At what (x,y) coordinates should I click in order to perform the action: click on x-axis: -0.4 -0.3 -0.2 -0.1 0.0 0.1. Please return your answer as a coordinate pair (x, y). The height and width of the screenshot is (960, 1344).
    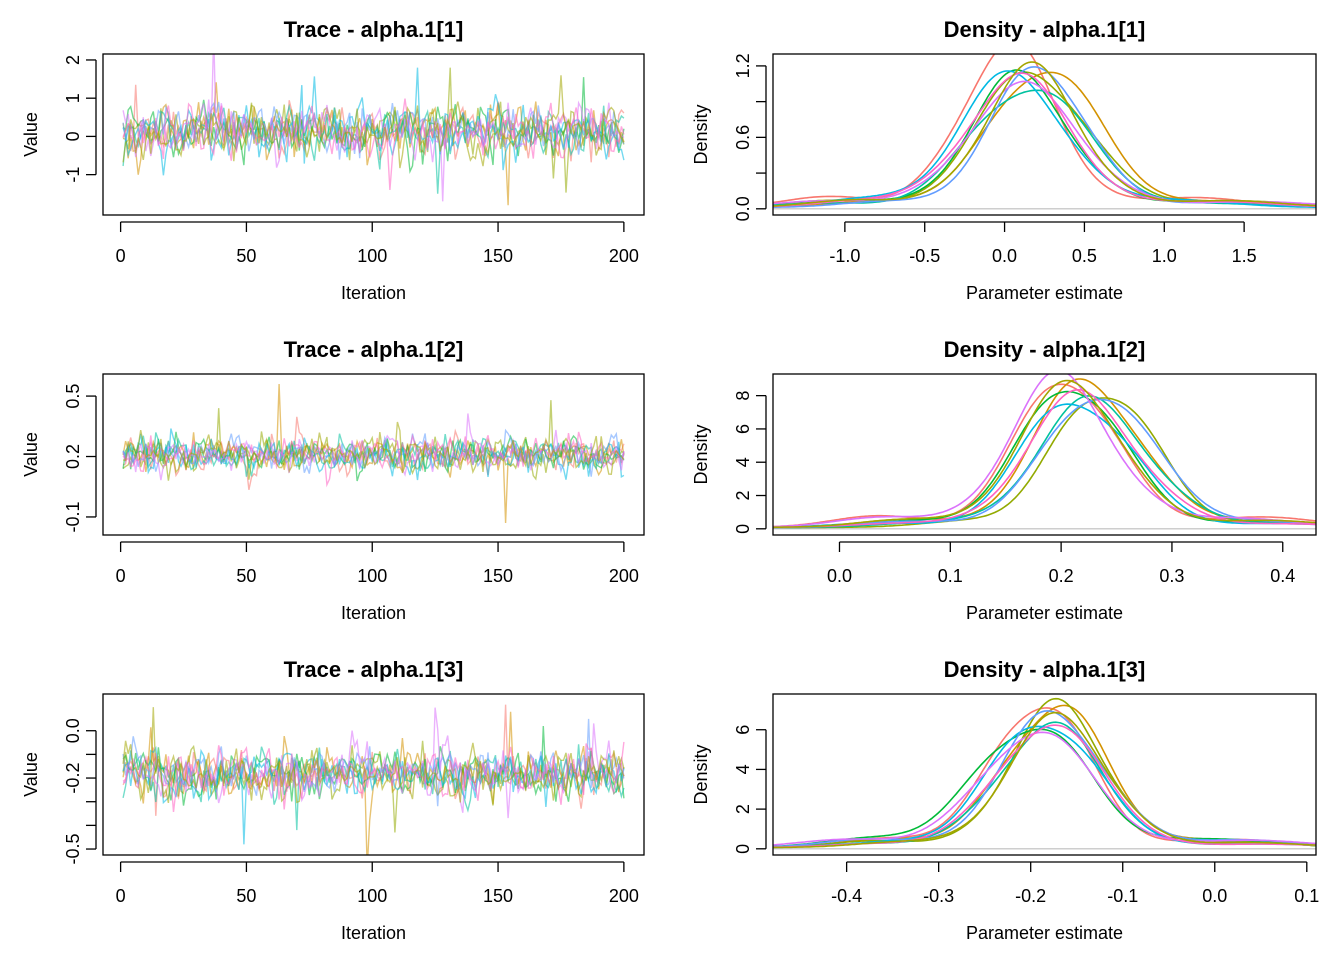
    Looking at the image, I should click on (1075, 883).